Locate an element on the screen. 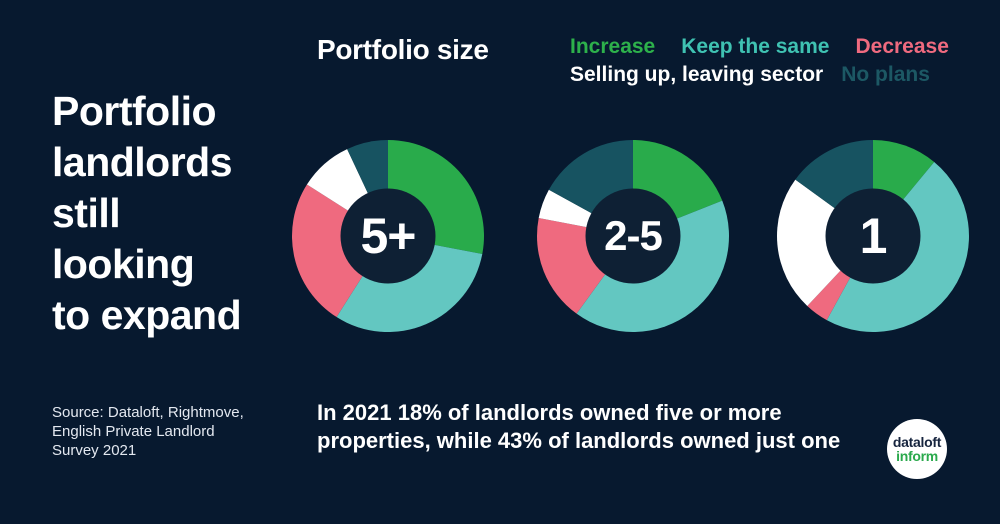 The image size is (1000, 524). legend-row-1: Increase Keep the same Decrease is located at coordinates (759, 47).